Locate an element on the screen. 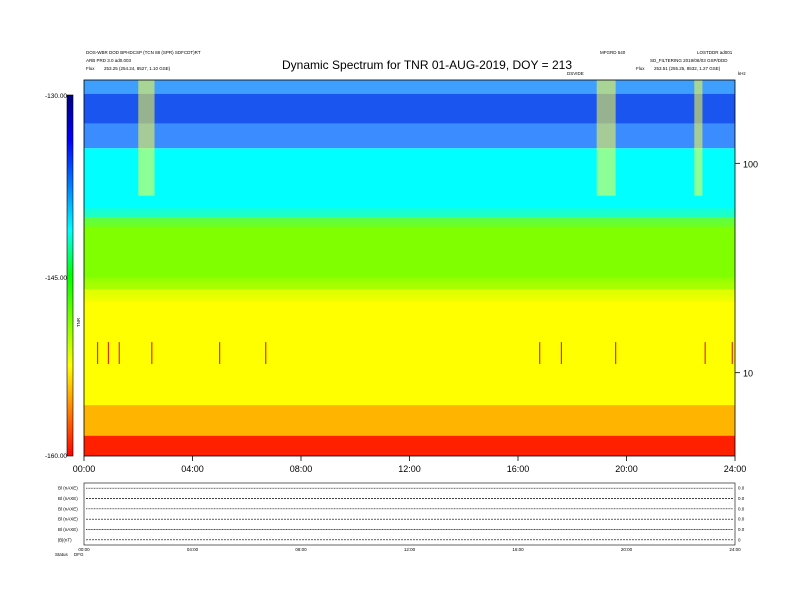 The image size is (792, 612). panel-right-value-0: 0.0 is located at coordinates (741, 488).